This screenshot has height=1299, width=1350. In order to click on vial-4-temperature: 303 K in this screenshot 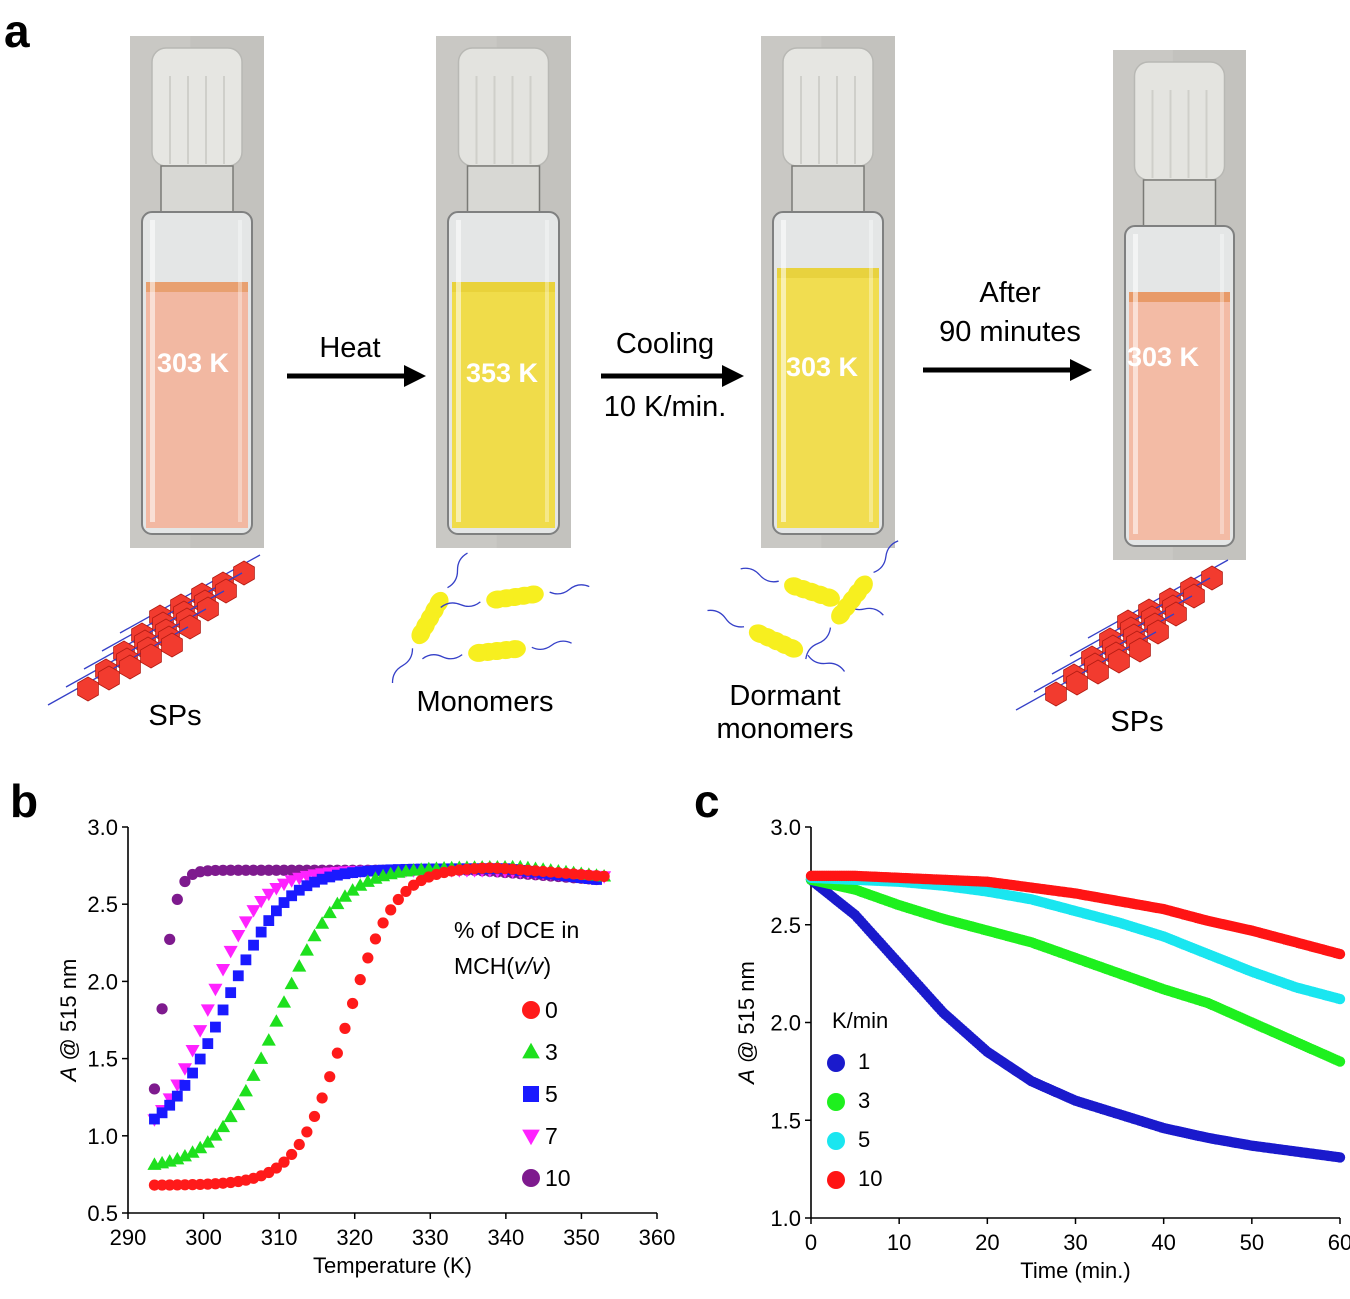, I will do `click(1163, 357)`.